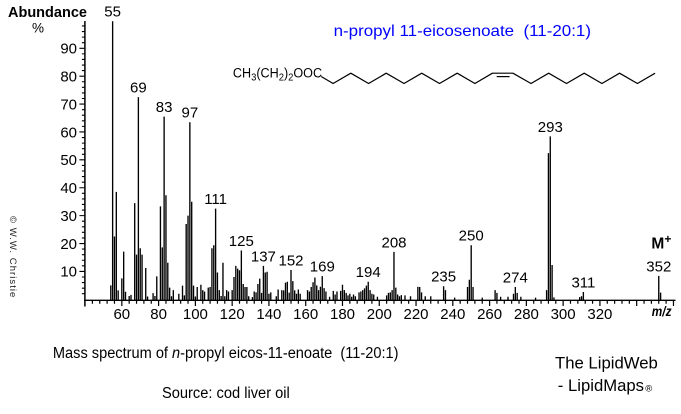 This screenshot has width=681, height=414. What do you see at coordinates (526, 314) in the screenshot?
I see `svg-text: 280` at bounding box center [526, 314].